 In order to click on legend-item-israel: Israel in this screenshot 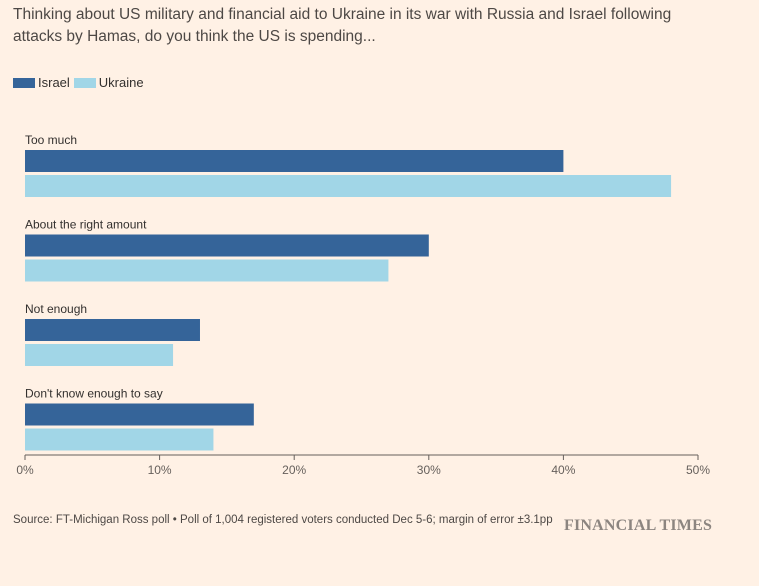, I will do `click(41, 82)`.